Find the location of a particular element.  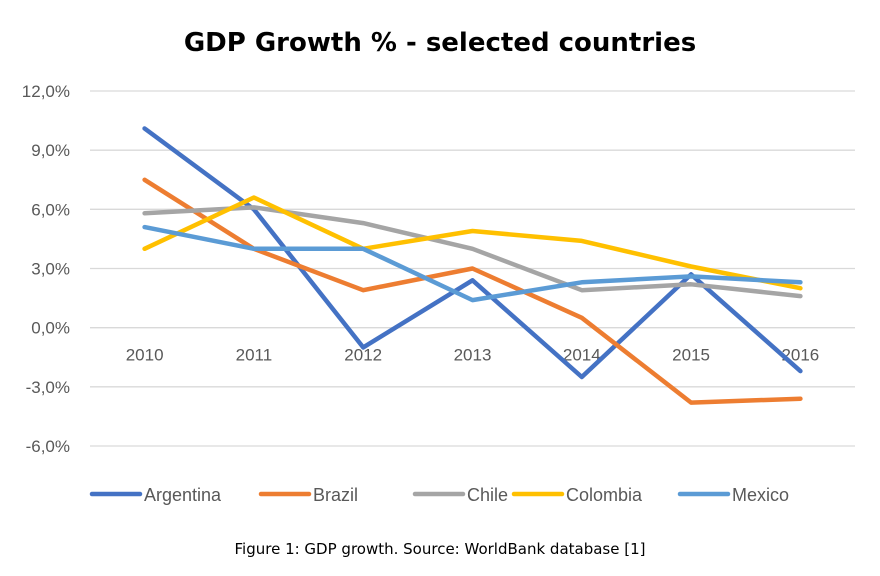

series-line-colombia is located at coordinates (472, 243).